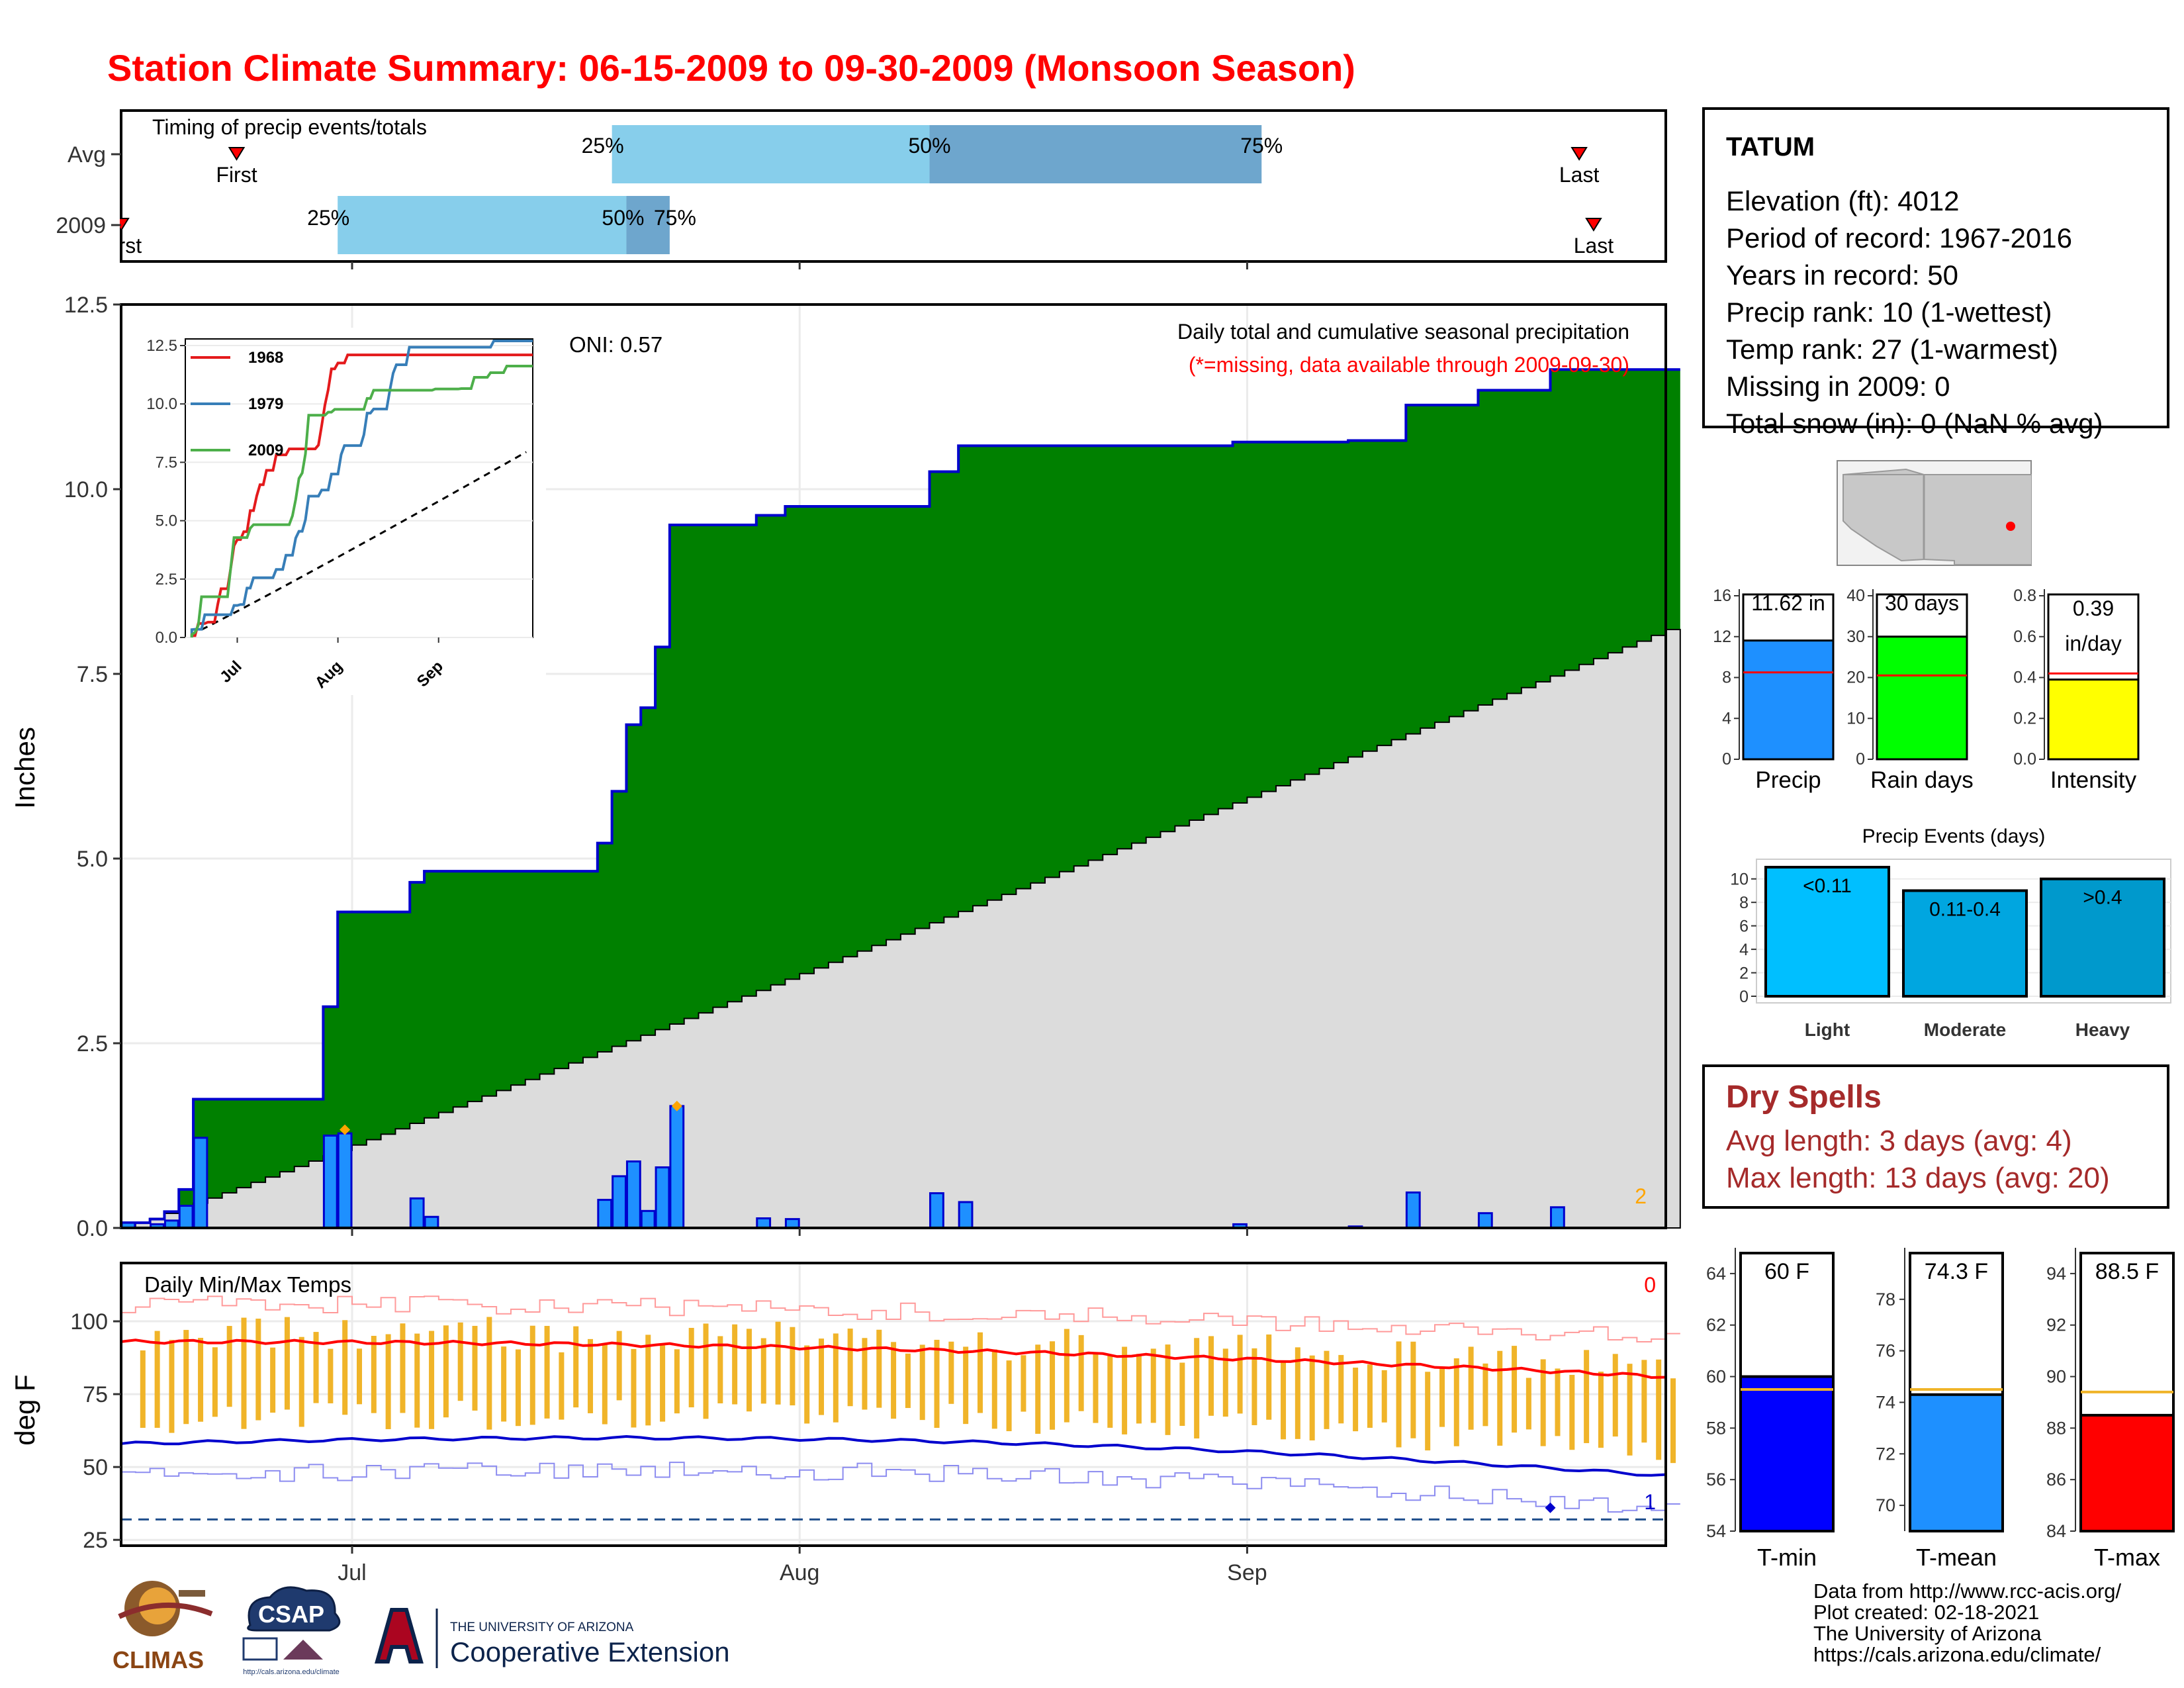  I want to click on timing-bar-q50-q75, so click(648, 225).